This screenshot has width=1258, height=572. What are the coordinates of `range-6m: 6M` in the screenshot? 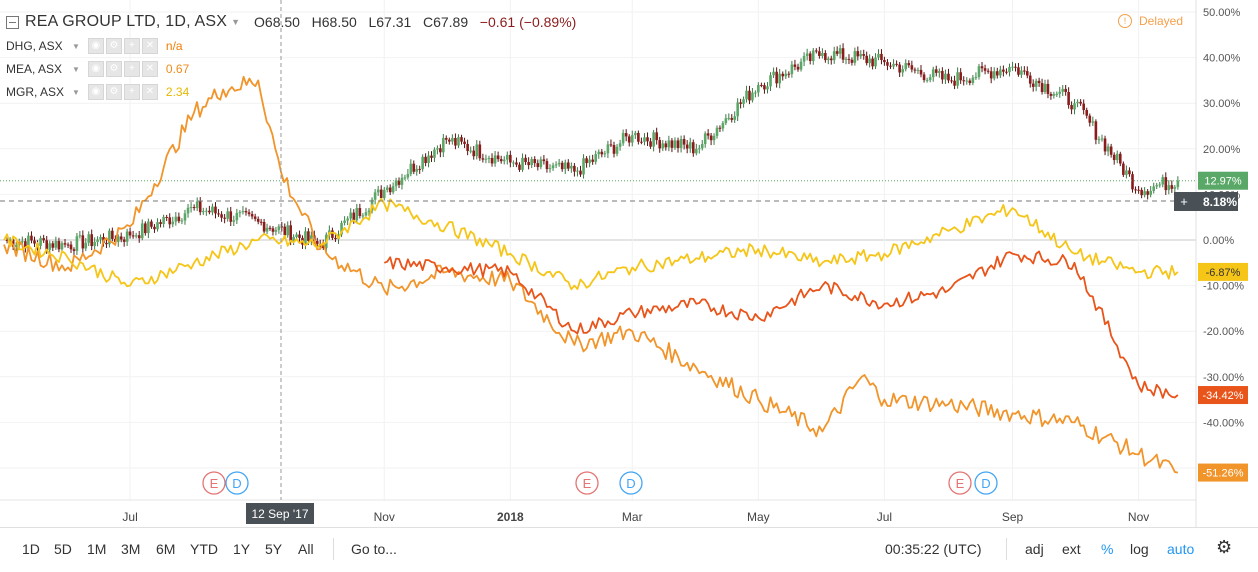 It's located at (166, 549).